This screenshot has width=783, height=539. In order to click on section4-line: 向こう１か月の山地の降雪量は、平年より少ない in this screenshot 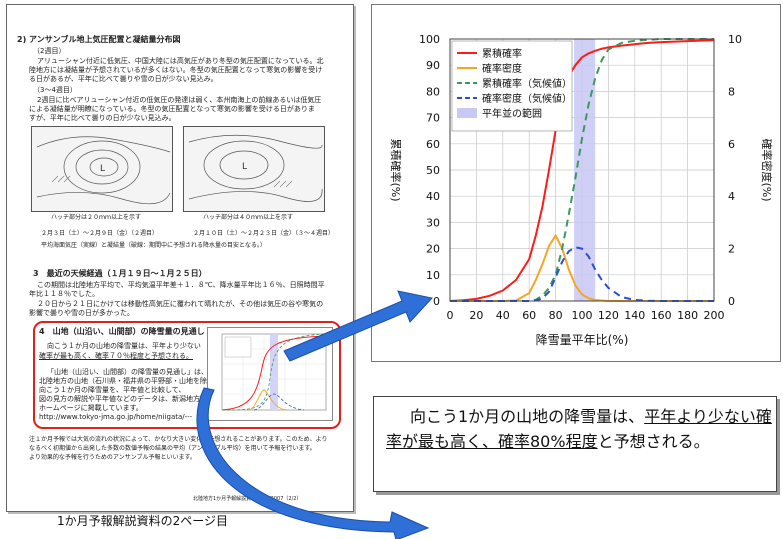, I will do `click(124, 346)`.